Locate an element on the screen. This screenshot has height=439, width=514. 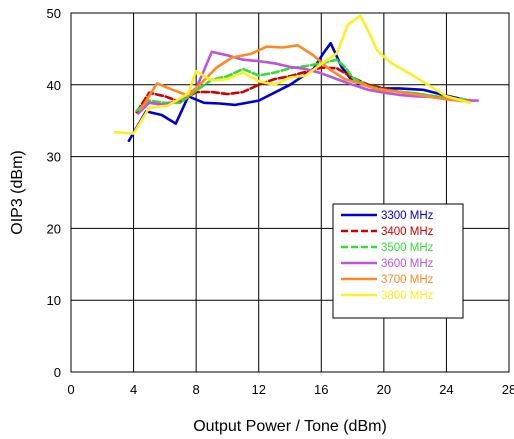
x-tick-label: 8 is located at coordinates (196, 389).